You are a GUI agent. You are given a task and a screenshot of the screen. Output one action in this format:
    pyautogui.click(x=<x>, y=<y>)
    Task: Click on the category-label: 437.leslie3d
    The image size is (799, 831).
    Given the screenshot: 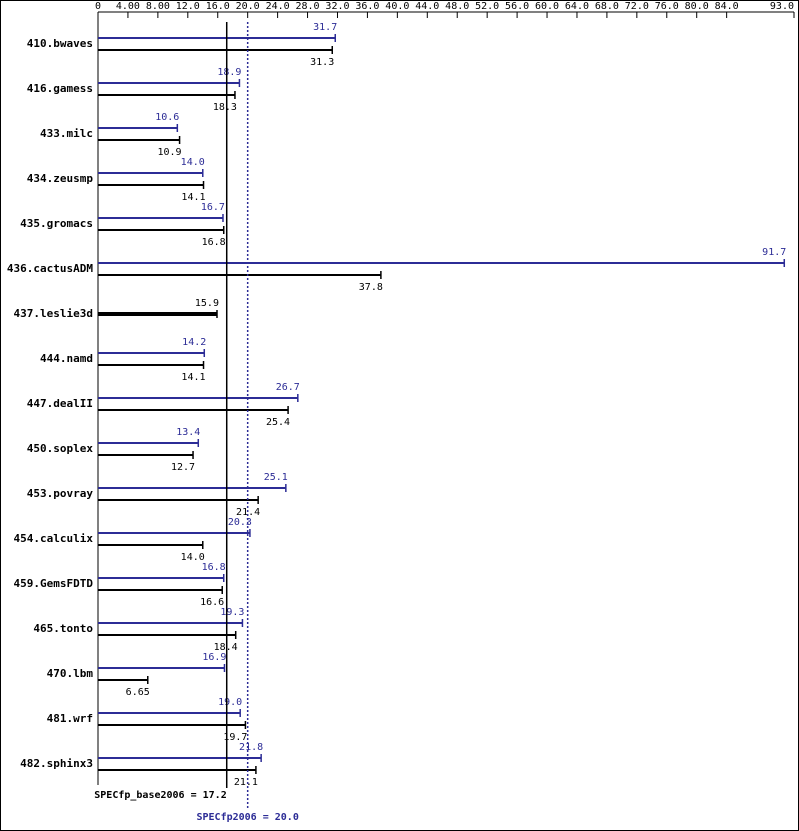 What is the action you would take?
    pyautogui.click(x=53, y=313)
    